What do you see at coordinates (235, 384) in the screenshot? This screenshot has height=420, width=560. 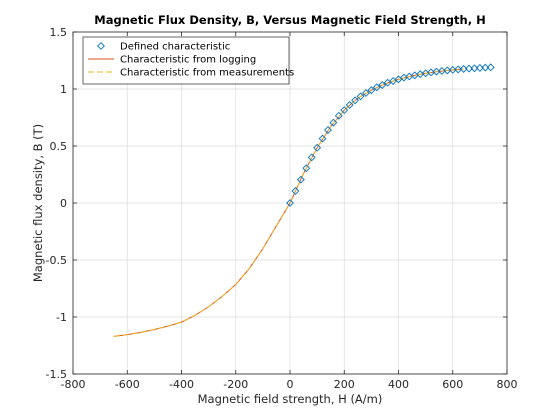 I see `x-tick-label: -200` at bounding box center [235, 384].